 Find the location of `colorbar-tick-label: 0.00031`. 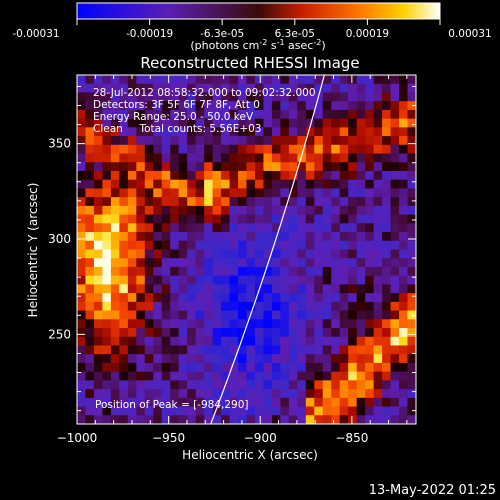

colorbar-tick-label: 0.00031 is located at coordinates (469, 34).